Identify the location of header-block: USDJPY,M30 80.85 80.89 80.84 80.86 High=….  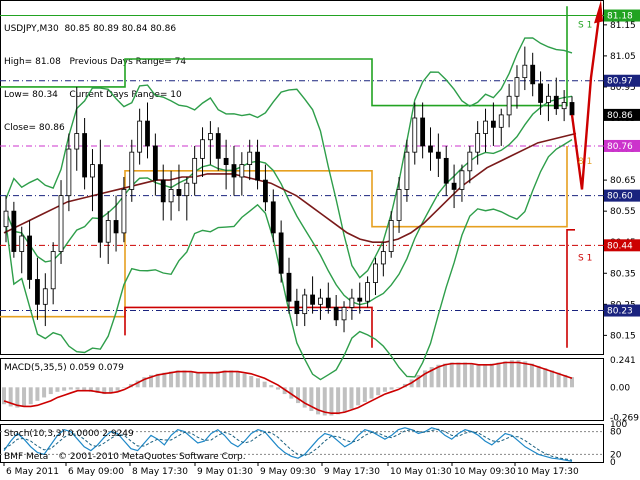
(95, 73).